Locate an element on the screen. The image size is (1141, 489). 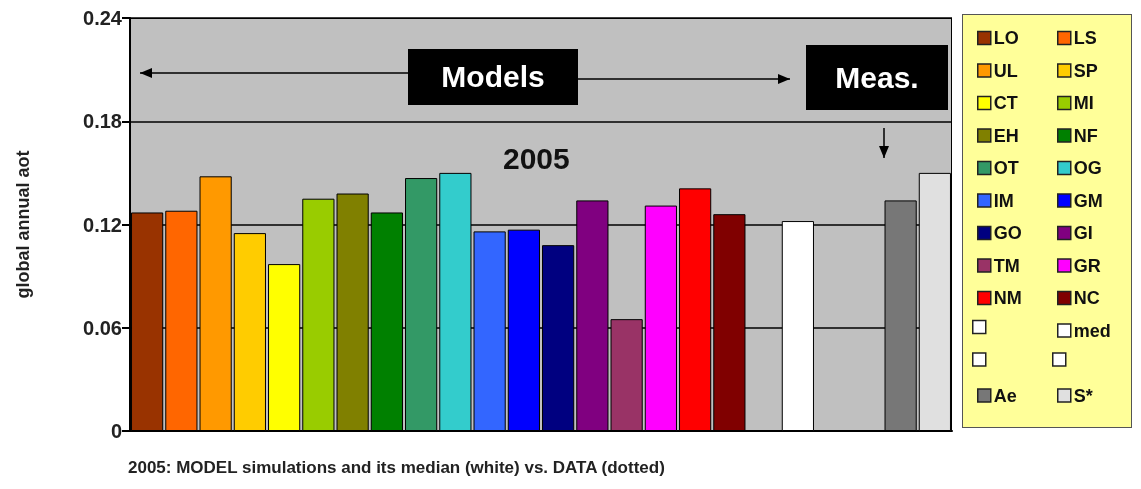
legend-label: NM is located at coordinates (1007, 298).